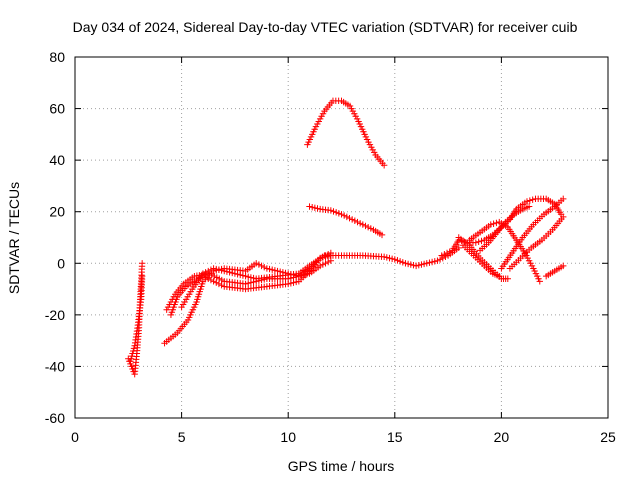  What do you see at coordinates (608, 437) in the screenshot?
I see `x-tick-label: 25` at bounding box center [608, 437].